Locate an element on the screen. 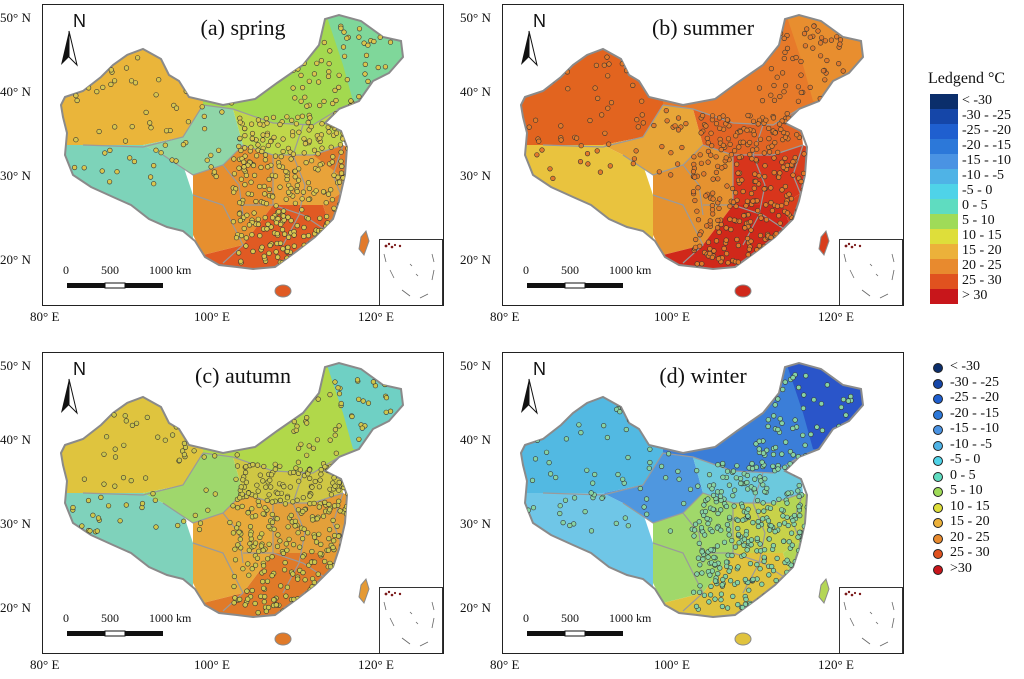 This screenshot has width=1024, height=679. china-map is located at coordinates (692, 155).